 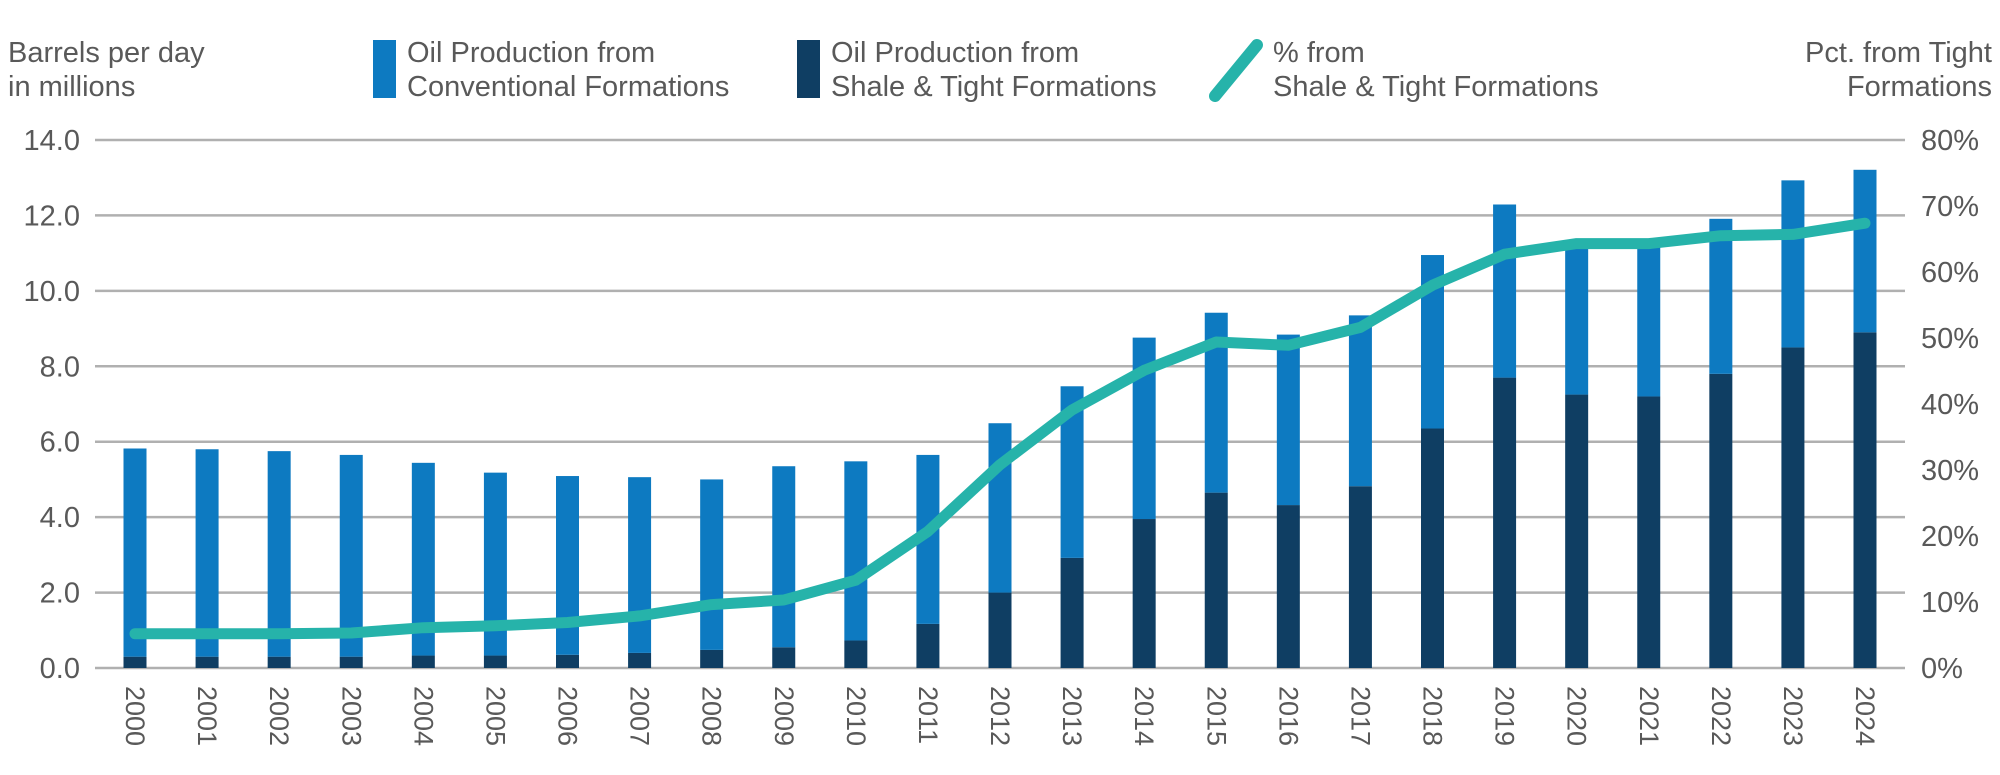 I want to click on x-axis-label-2012: 2012, so click(x=1000, y=716).